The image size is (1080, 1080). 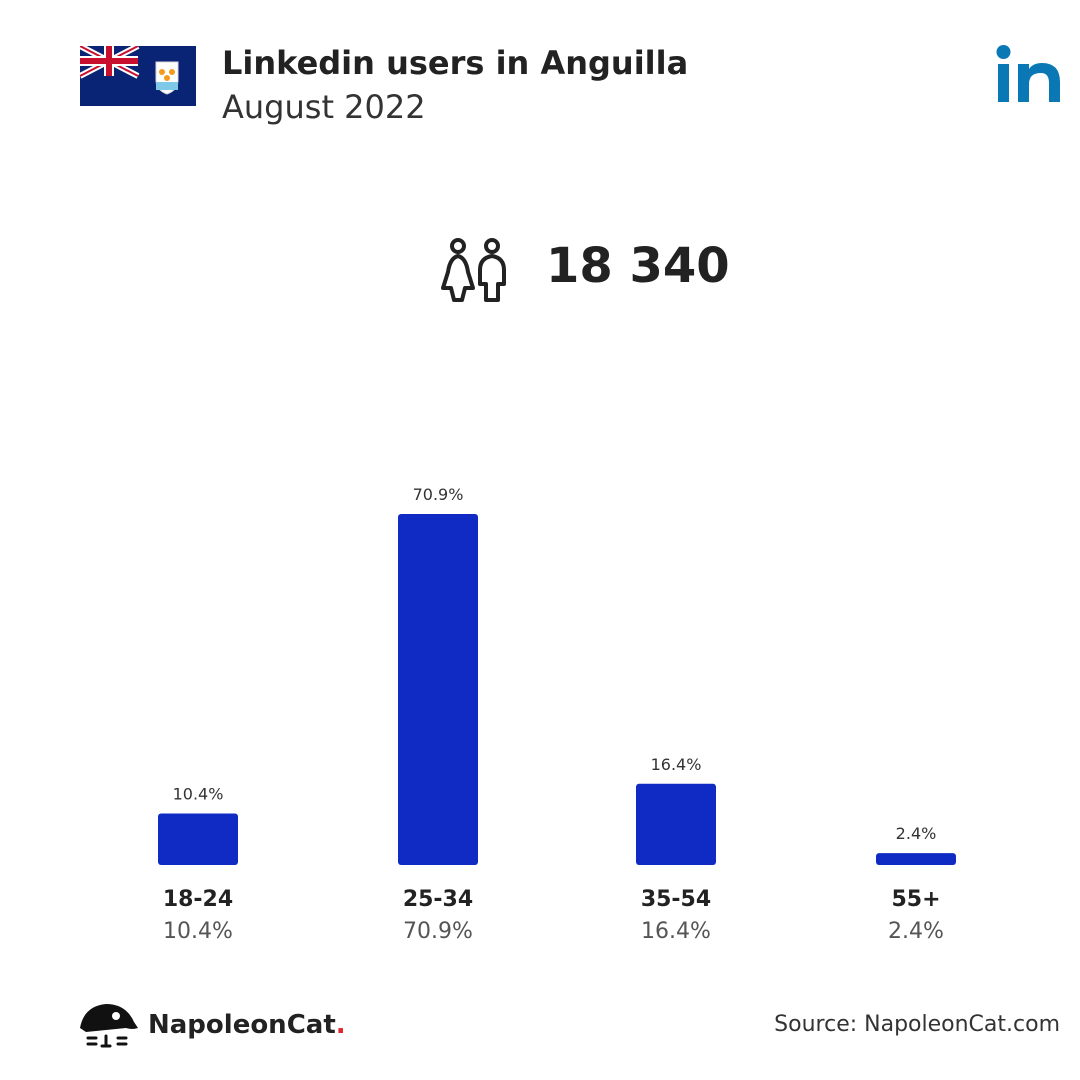 I want to click on anguilla-flag-icon, so click(x=138, y=76).